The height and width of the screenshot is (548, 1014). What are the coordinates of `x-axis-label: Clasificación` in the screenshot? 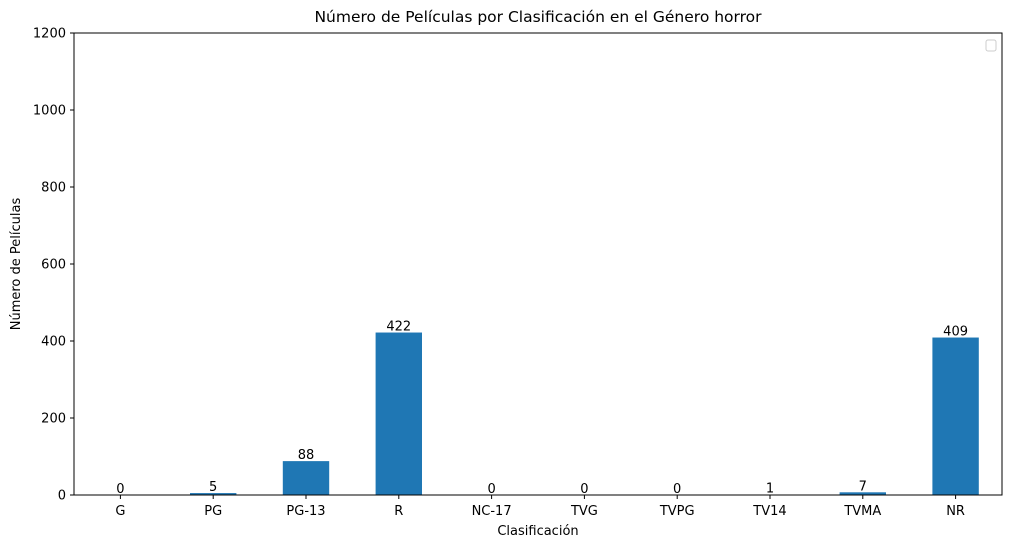 It's located at (537, 531).